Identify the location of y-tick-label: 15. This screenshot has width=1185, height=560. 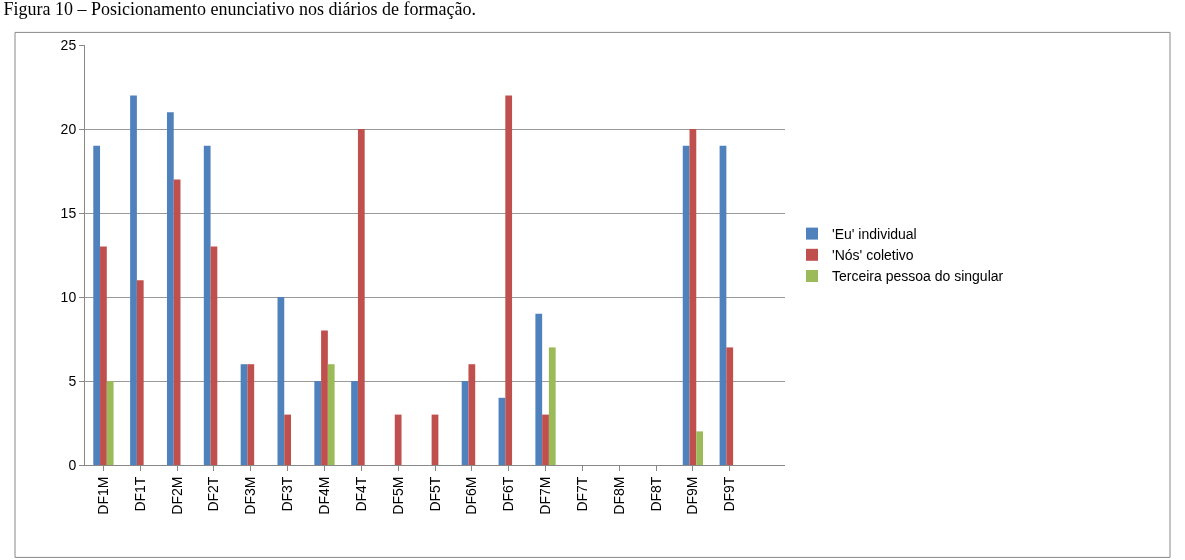
(68, 212).